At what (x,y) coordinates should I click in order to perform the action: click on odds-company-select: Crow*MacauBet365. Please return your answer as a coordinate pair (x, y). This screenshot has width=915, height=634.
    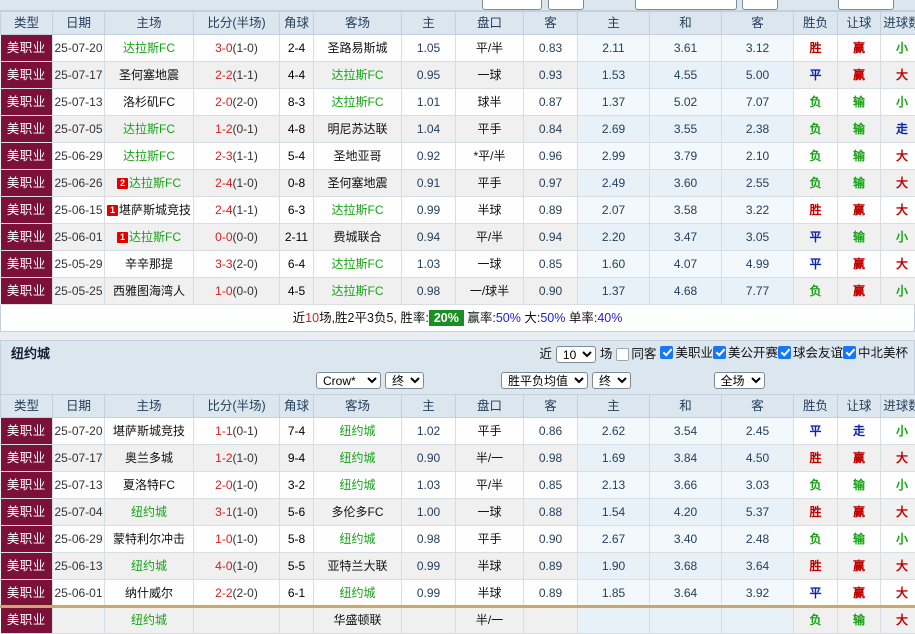
    Looking at the image, I should click on (348, 380).